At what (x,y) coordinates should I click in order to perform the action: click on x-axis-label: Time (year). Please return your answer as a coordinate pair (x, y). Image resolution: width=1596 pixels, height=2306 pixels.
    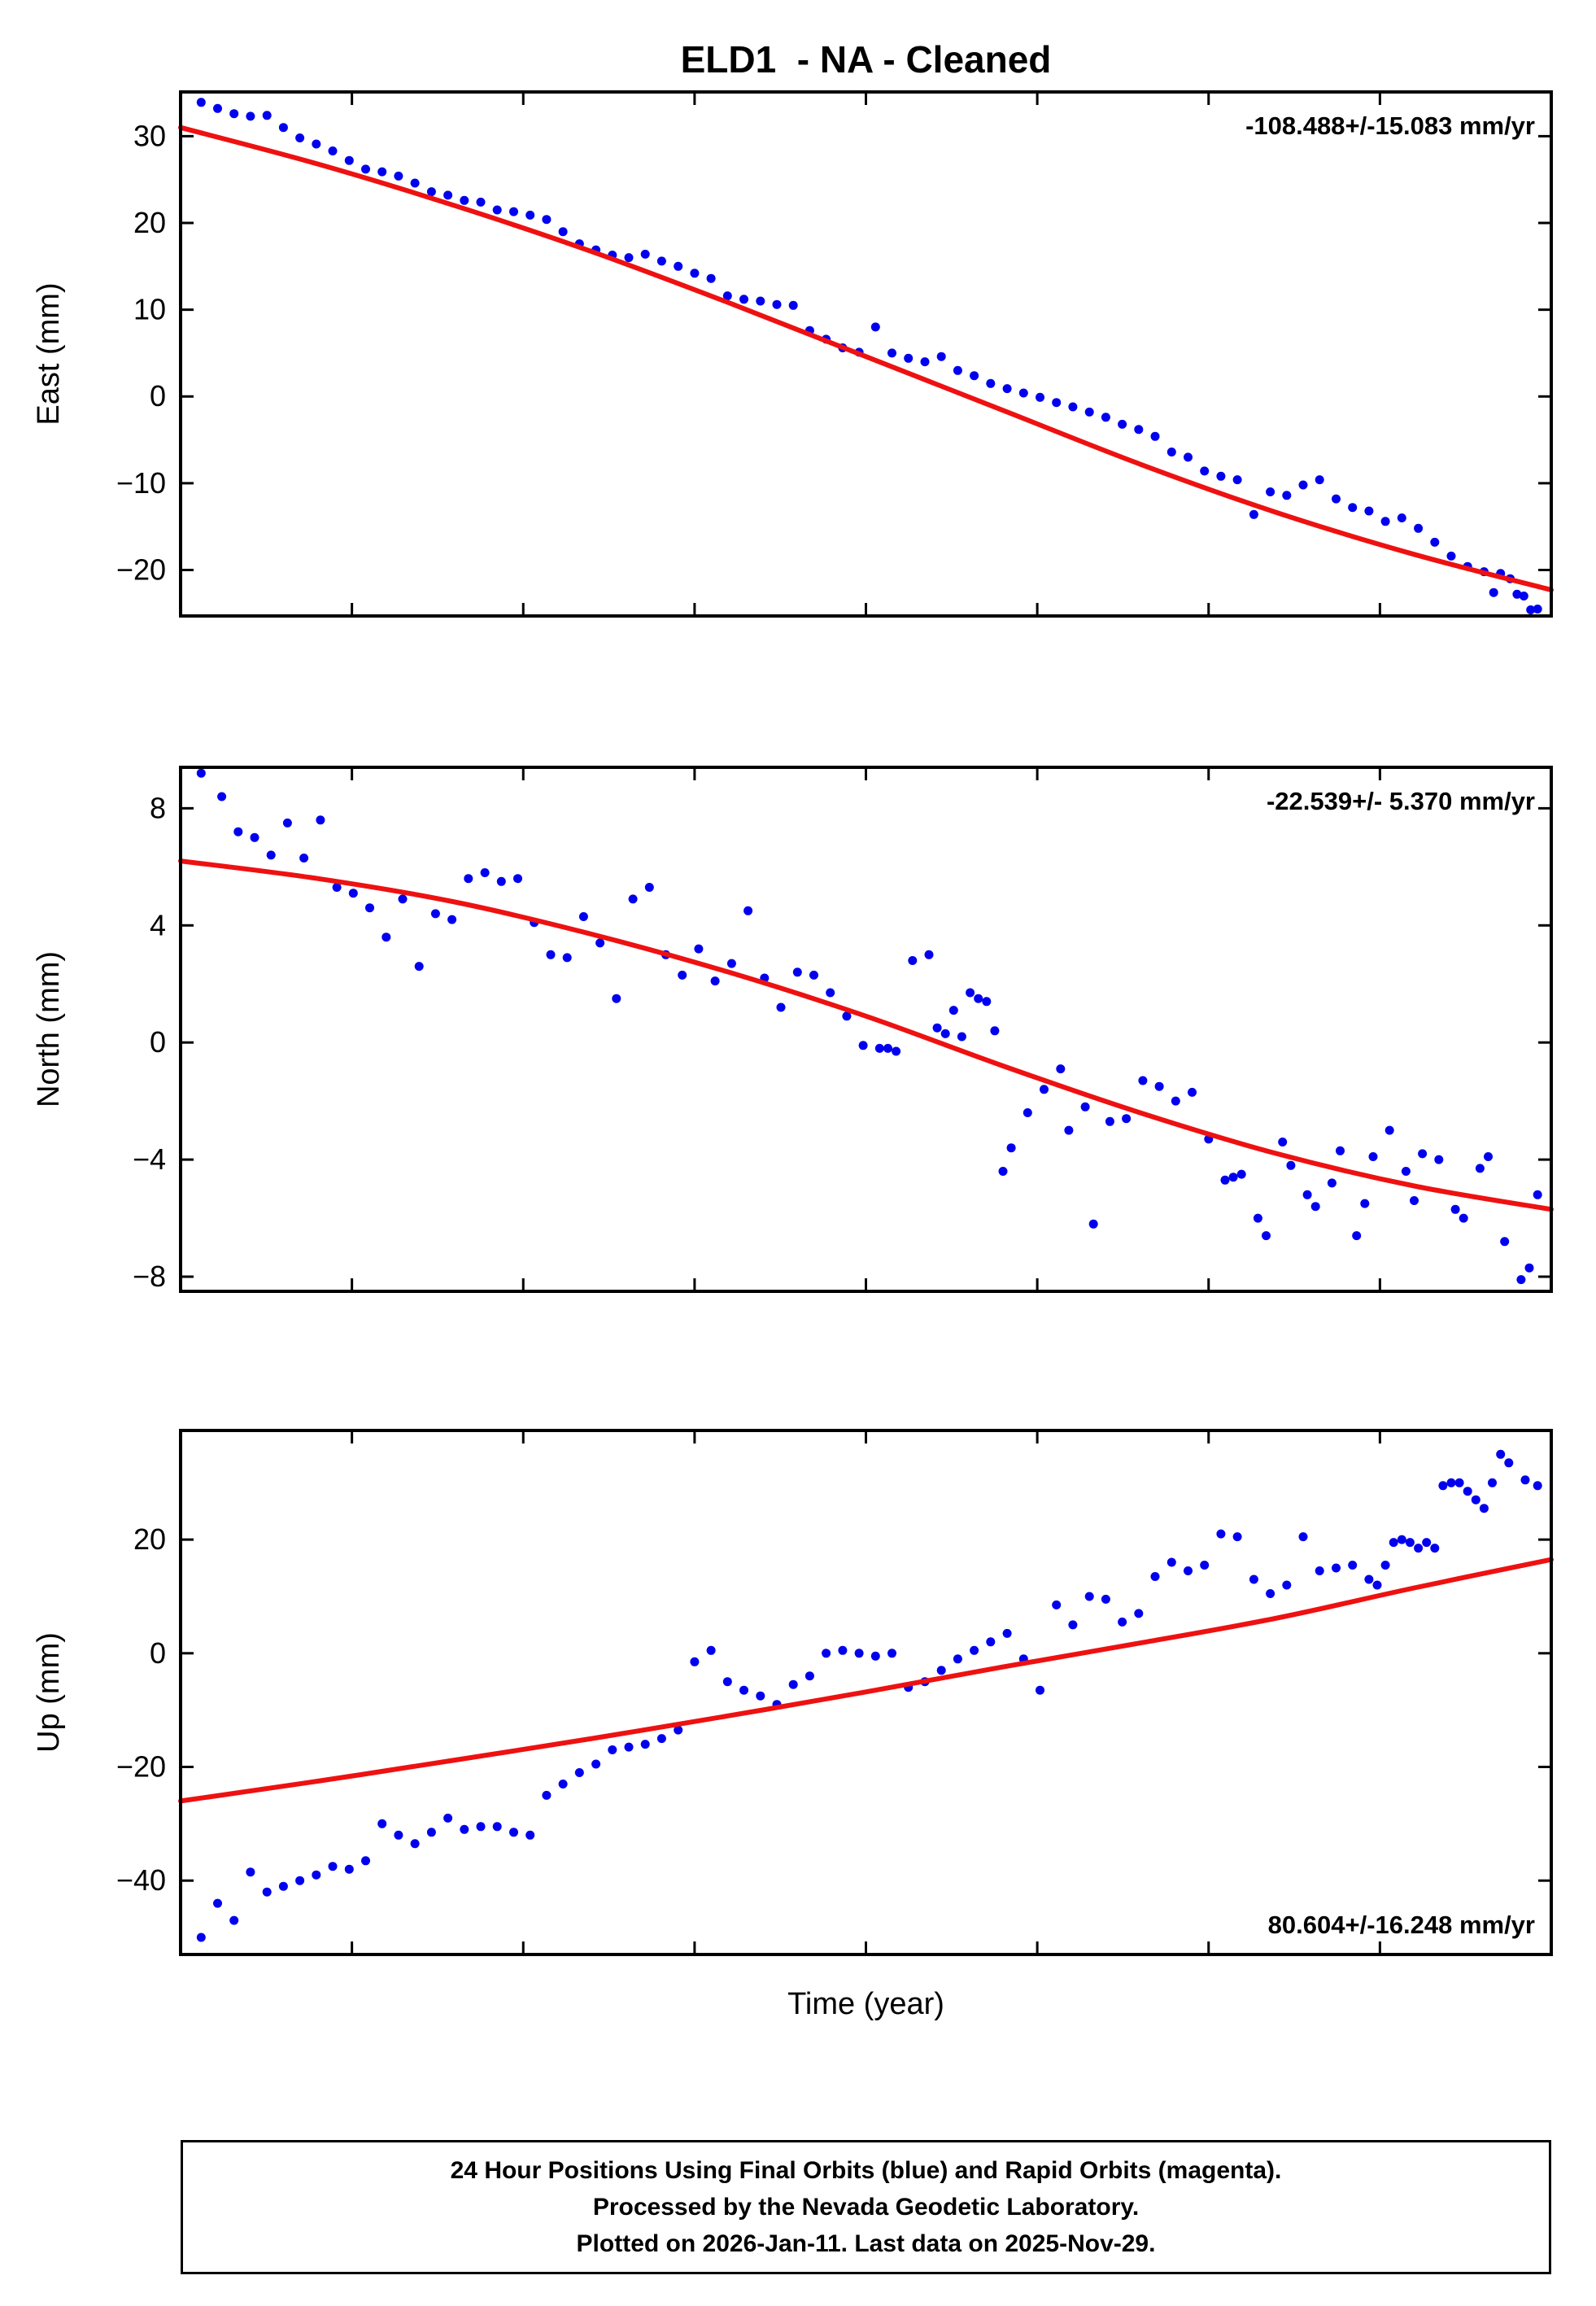
    Looking at the image, I should click on (865, 2004).